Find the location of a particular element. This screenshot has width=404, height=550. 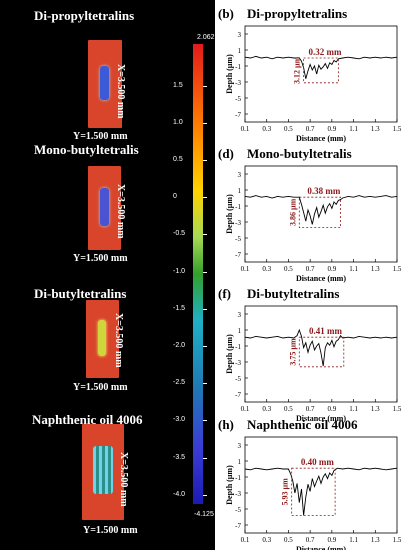

panel-label: (h) is located at coordinates (226, 424).